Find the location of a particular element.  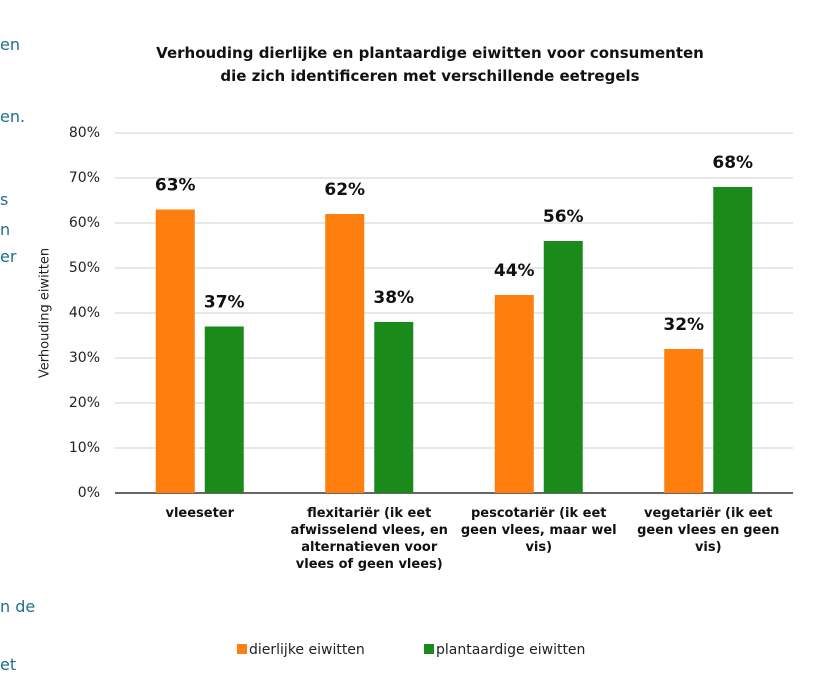

background-text: s is located at coordinates (4, 199).